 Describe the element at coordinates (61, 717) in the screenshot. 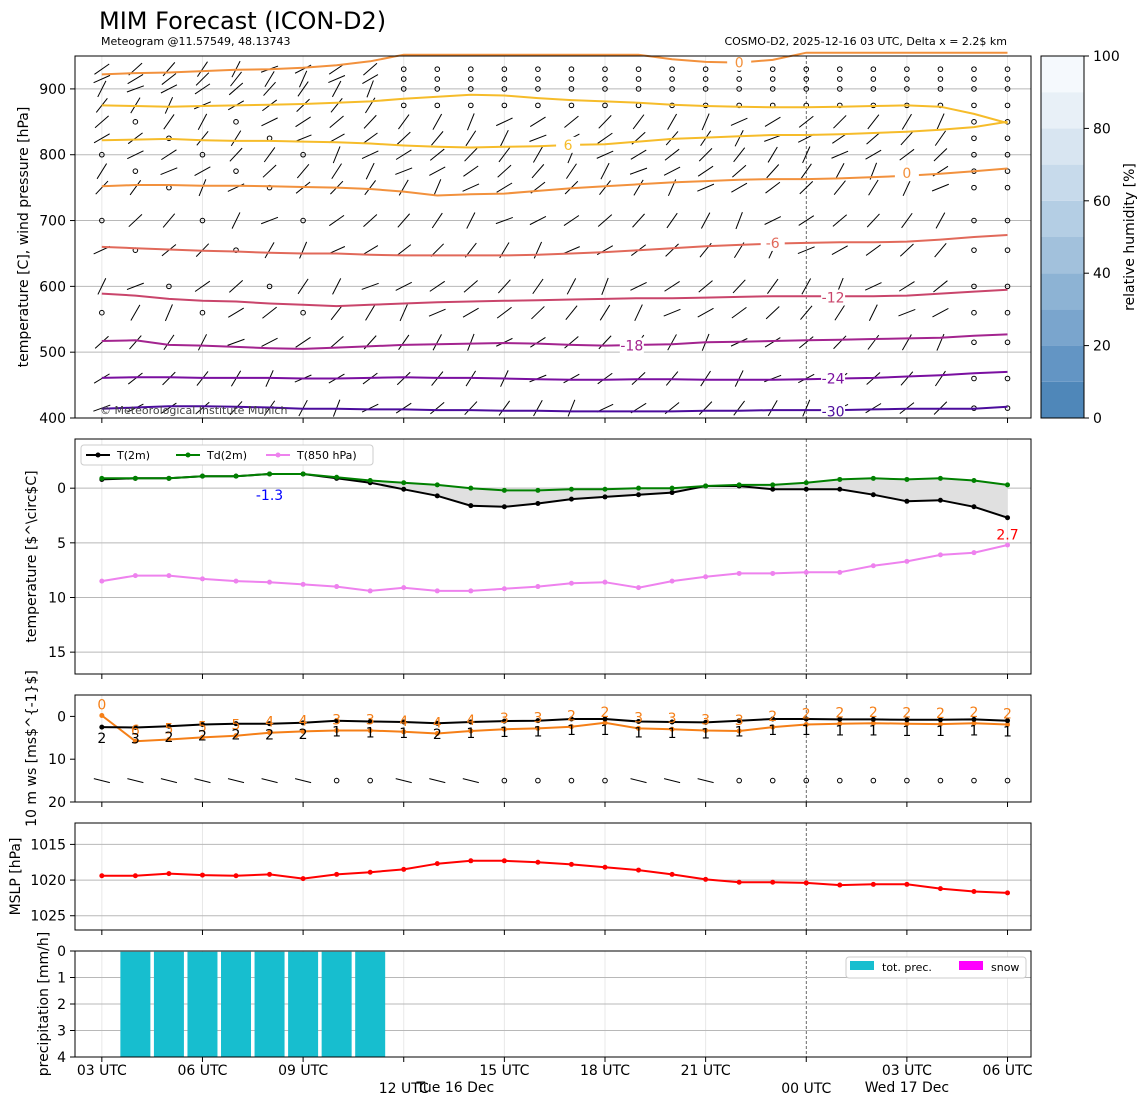

I see `y-tick-label: 0` at that location.